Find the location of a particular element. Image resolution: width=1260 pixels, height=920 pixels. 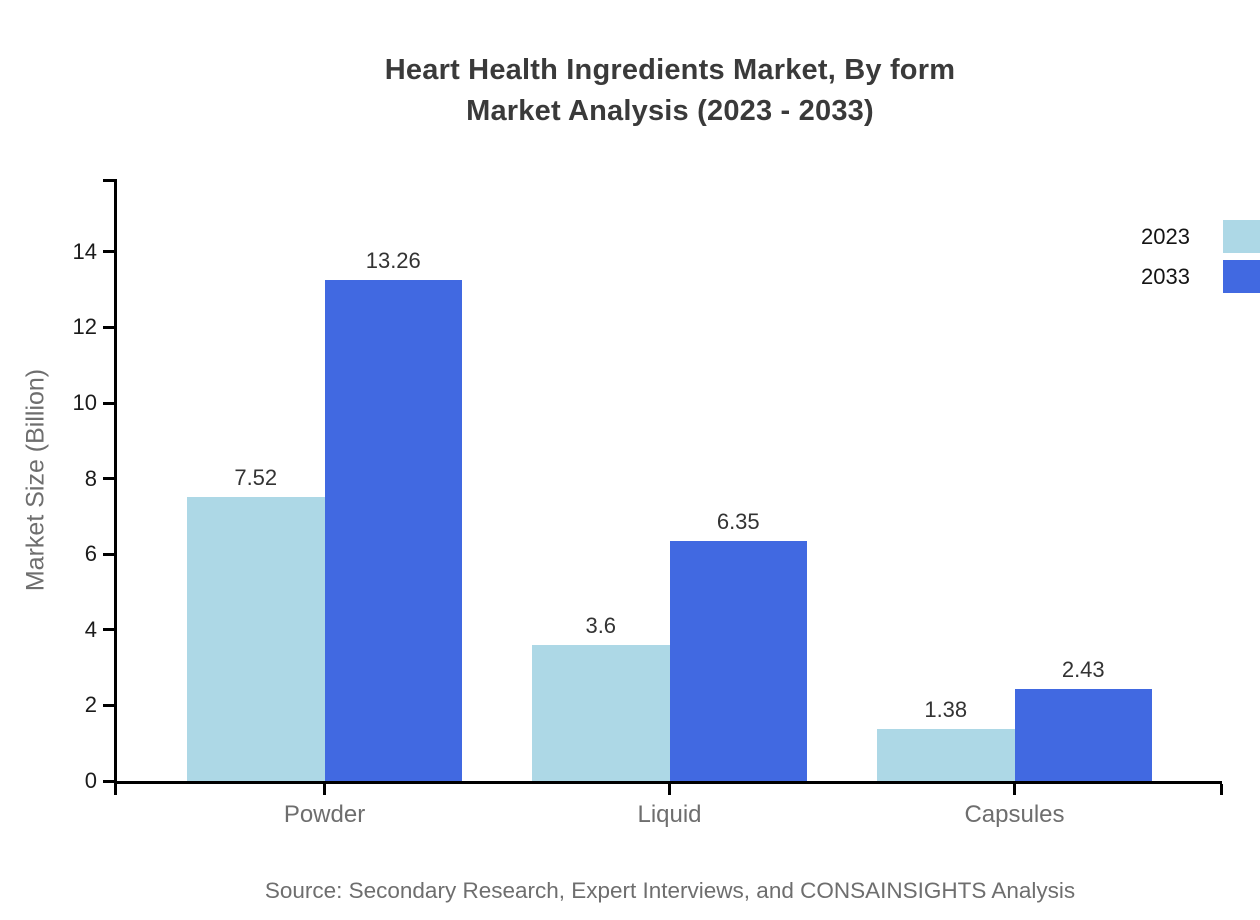

y-tick-label-10: 10 is located at coordinates (84, 403).